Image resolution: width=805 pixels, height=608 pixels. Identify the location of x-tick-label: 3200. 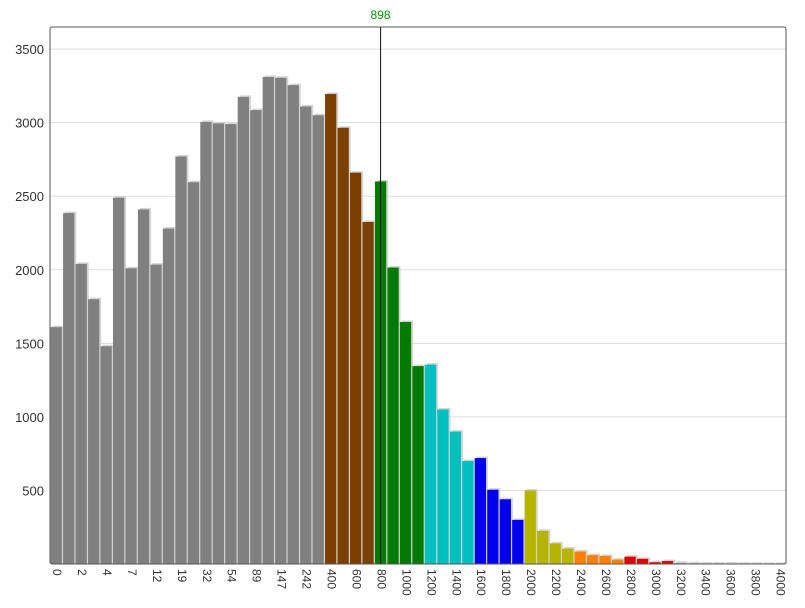
(681, 582).